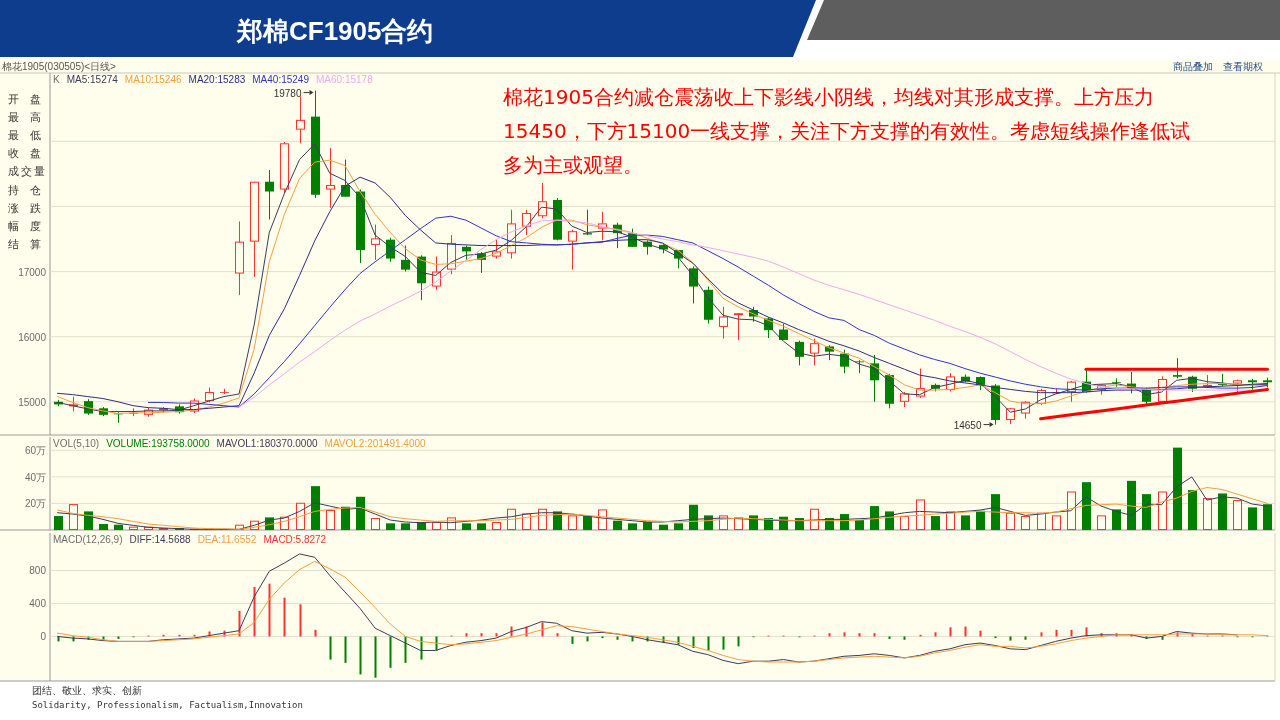 The width and height of the screenshot is (1280, 720). I want to click on annotation: 涨跌, so click(30, 207).